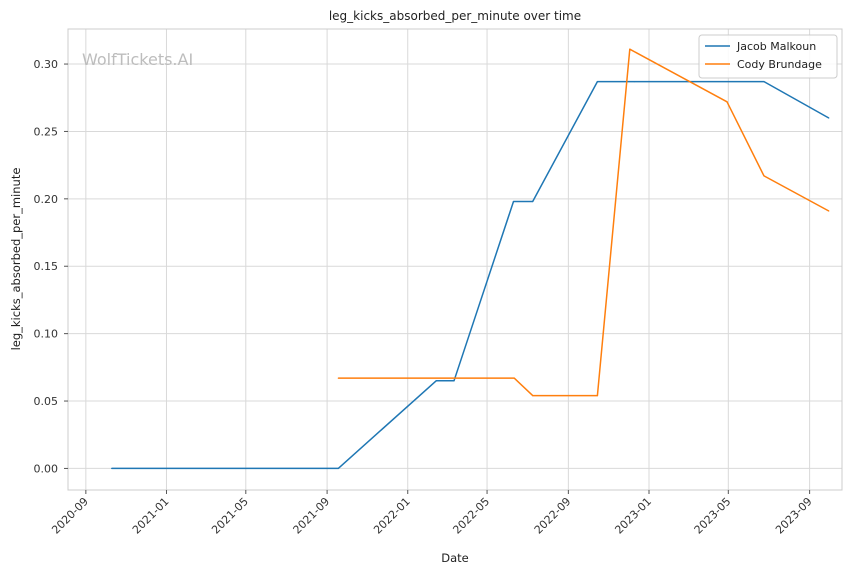 Image resolution: width=852 pixels, height=575 pixels. What do you see at coordinates (46, 401) in the screenshot?
I see `y-tick-label: 0.05` at bounding box center [46, 401].